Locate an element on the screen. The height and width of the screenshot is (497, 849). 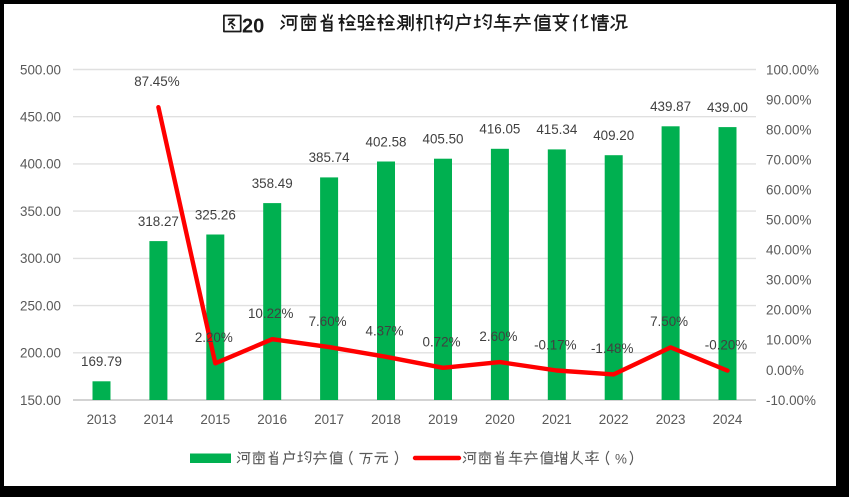
svg-text: 90.00% is located at coordinates (789, 99).